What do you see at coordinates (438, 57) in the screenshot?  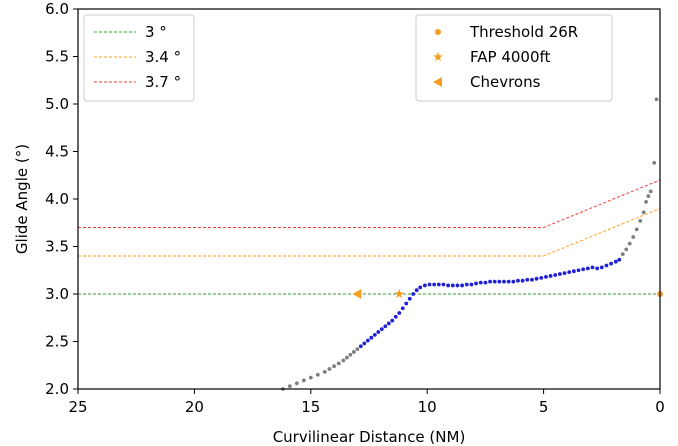 I see `legend-marker-star` at bounding box center [438, 57].